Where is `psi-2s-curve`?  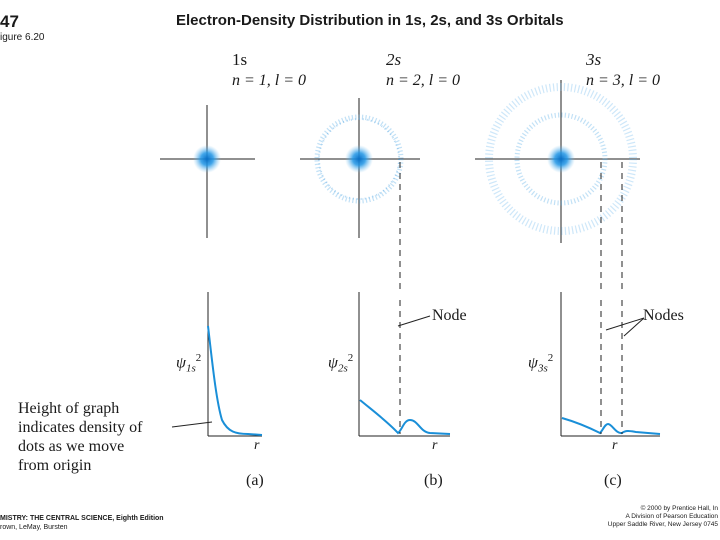
psi-2s-curve is located at coordinates (405, 417).